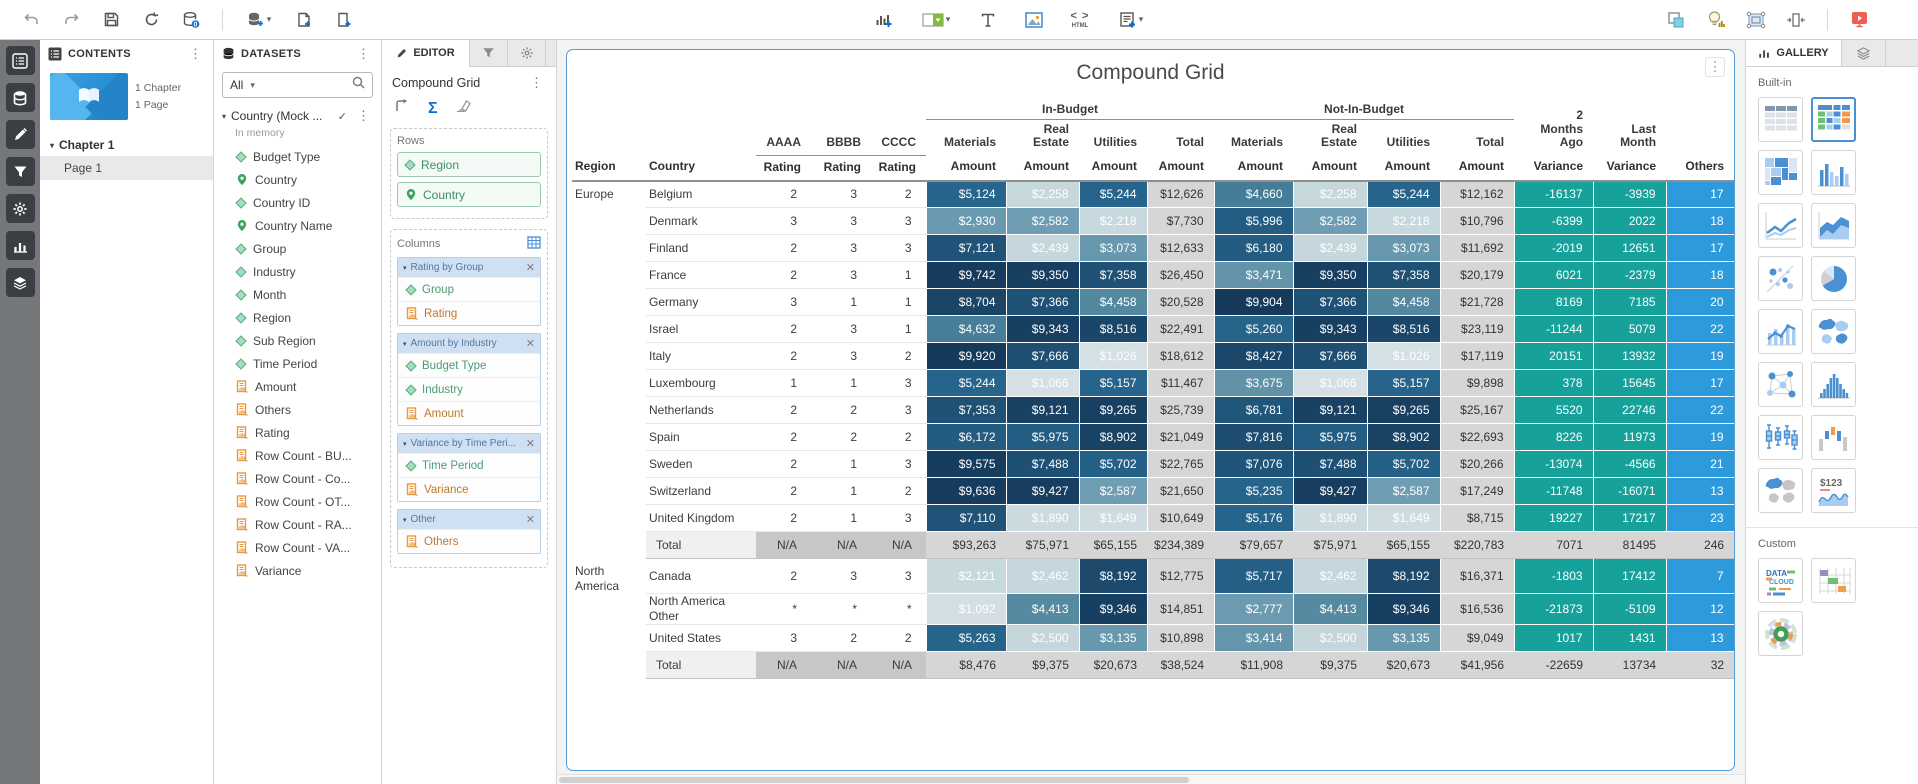 This screenshot has height=784, width=1918. What do you see at coordinates (297, 317) in the screenshot?
I see `dataset-field-region: Region` at bounding box center [297, 317].